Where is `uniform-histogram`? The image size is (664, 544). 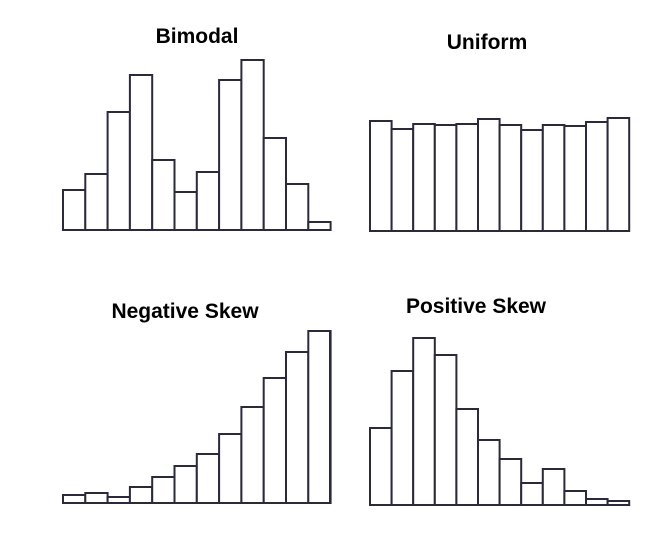 uniform-histogram is located at coordinates (500, 174).